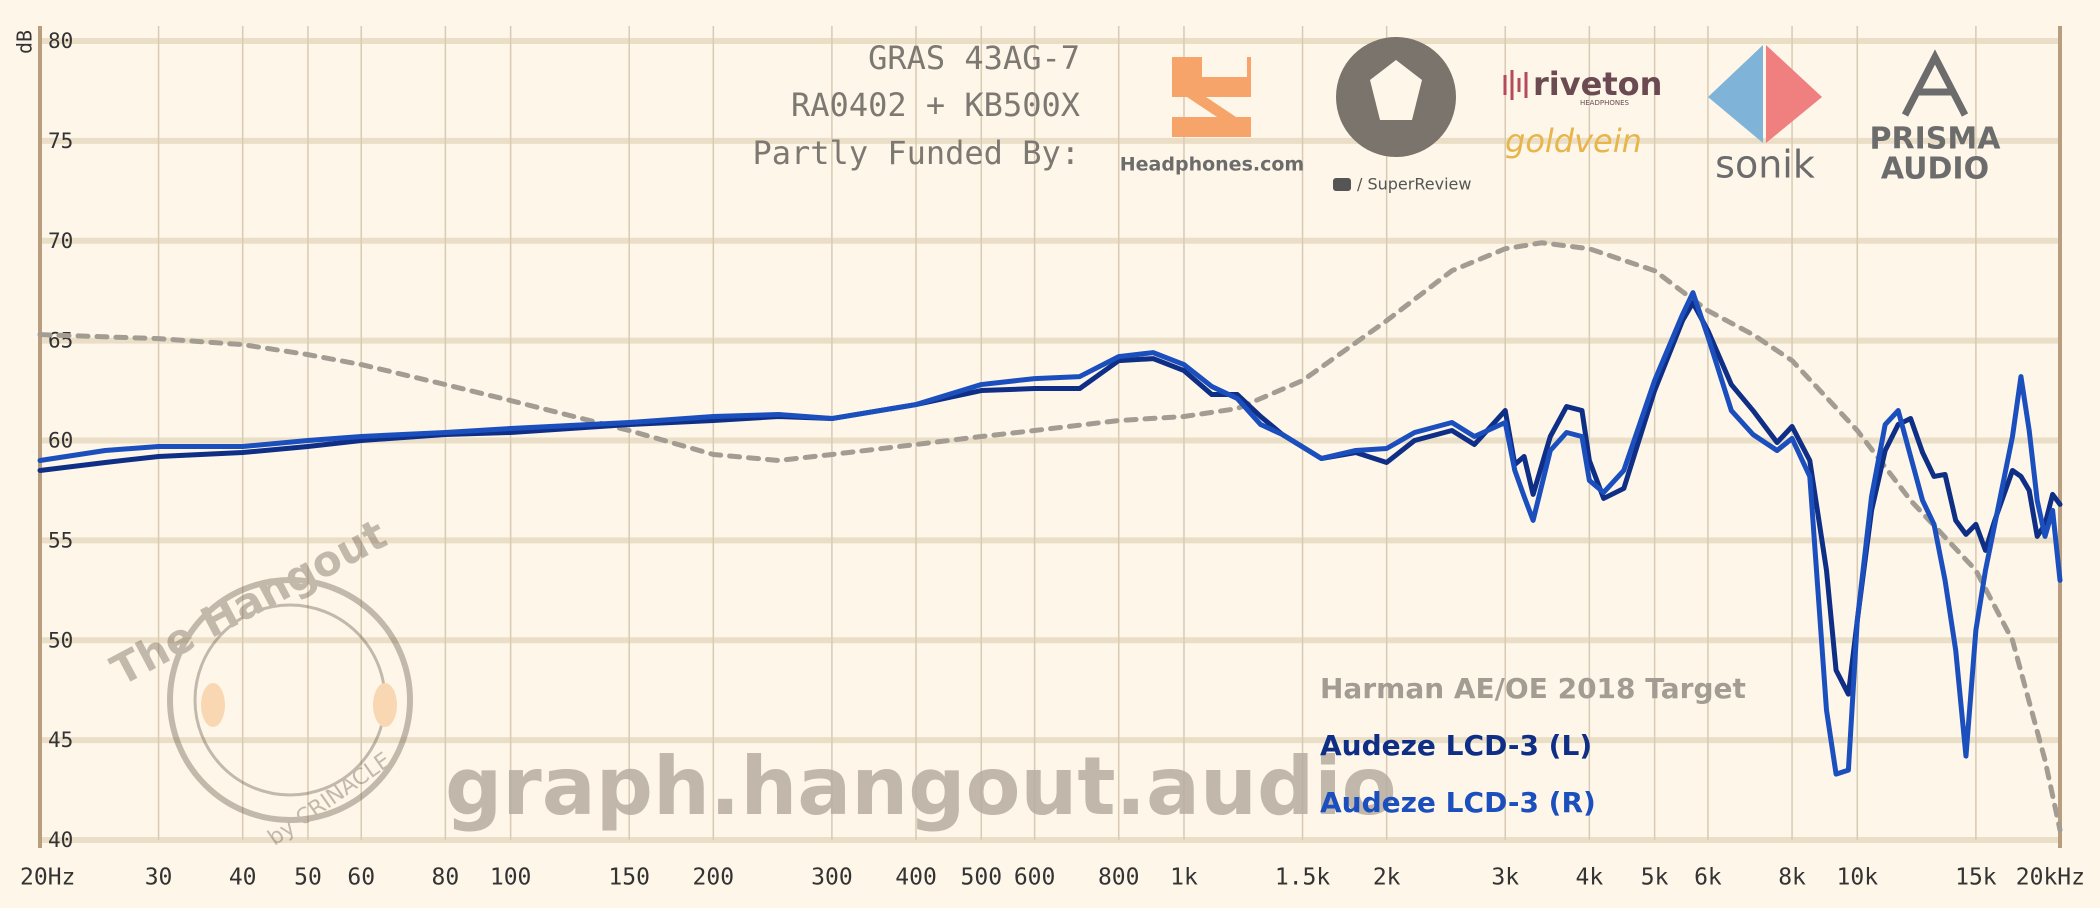 This screenshot has width=2100, height=908. What do you see at coordinates (60, 441) in the screenshot?
I see `y-tick-label: 60` at bounding box center [60, 441].